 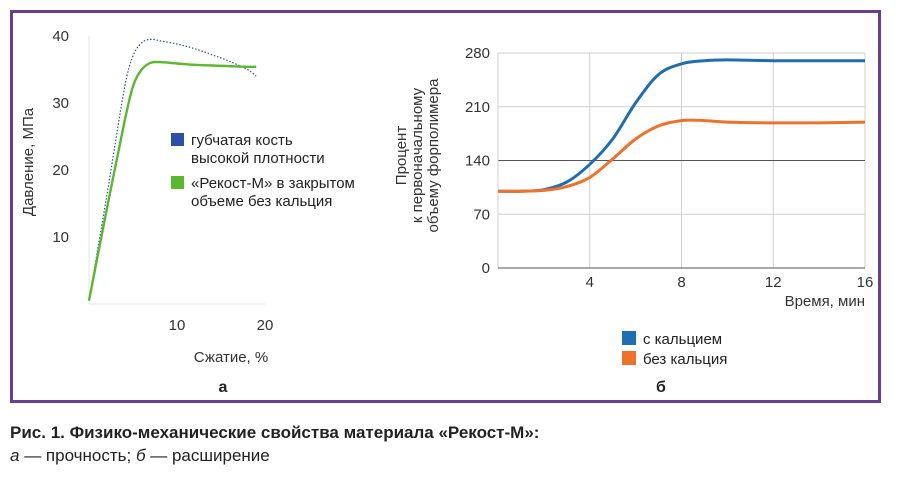 What do you see at coordinates (681, 282) in the screenshot?
I see `chart-b-x-tick-label: 8` at bounding box center [681, 282].